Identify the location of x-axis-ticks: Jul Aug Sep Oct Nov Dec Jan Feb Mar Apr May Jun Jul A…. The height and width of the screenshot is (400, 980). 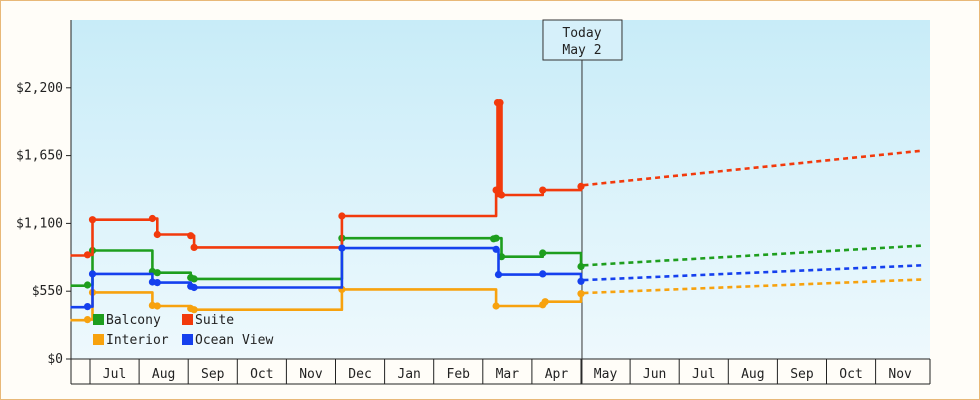
(510, 371).